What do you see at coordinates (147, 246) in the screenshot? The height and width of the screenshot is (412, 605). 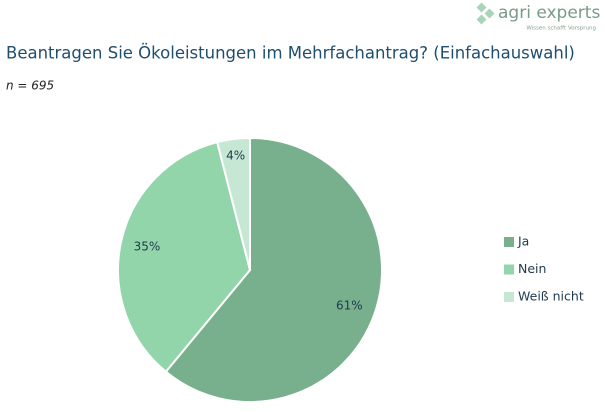 I see `data-label: 35%` at bounding box center [147, 246].